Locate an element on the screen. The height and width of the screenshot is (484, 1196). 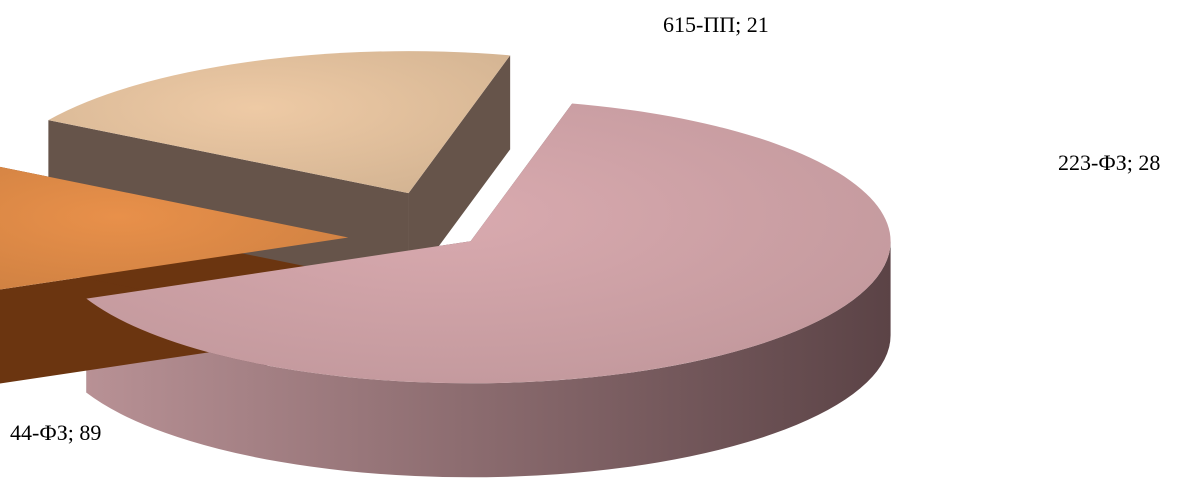
data-label-1: 615-ПП; 21 is located at coordinates (716, 24).